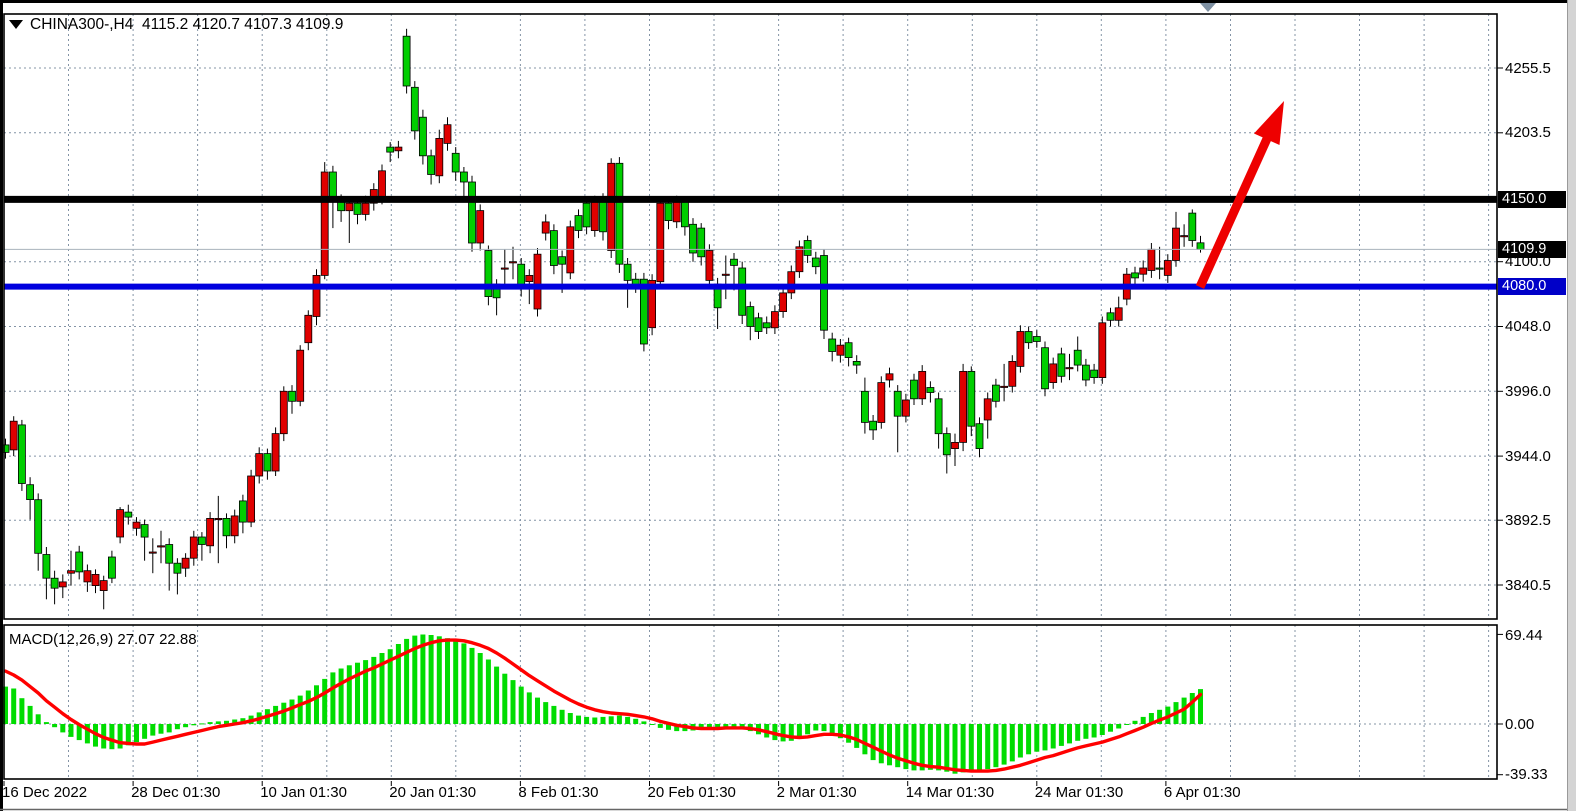  What do you see at coordinates (1524, 635) in the screenshot?
I see `macd-tick-label: 69.44` at bounding box center [1524, 635].